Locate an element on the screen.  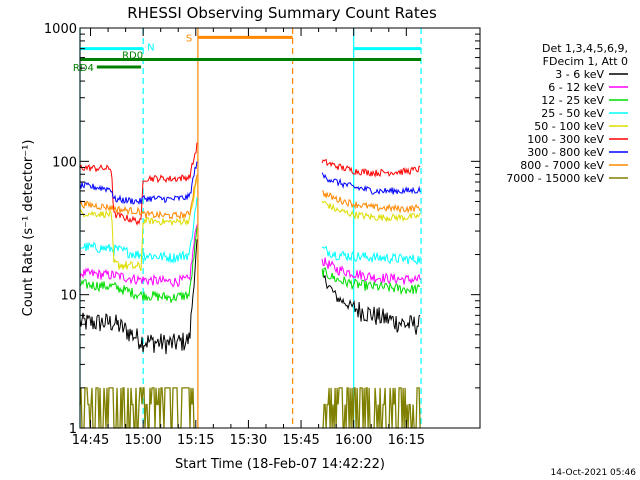
legend-entry-label: 7000 - 15000 keV is located at coordinates (555, 178).